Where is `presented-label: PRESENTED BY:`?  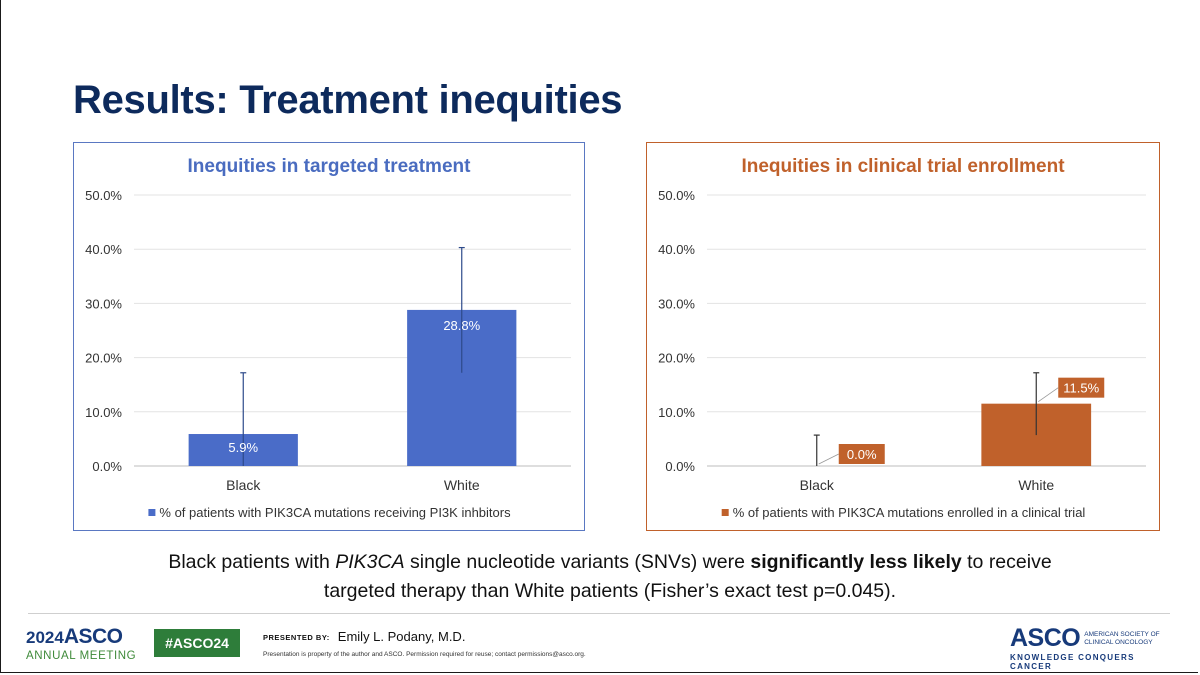
presented-label: PRESENTED BY: is located at coordinates (296, 637).